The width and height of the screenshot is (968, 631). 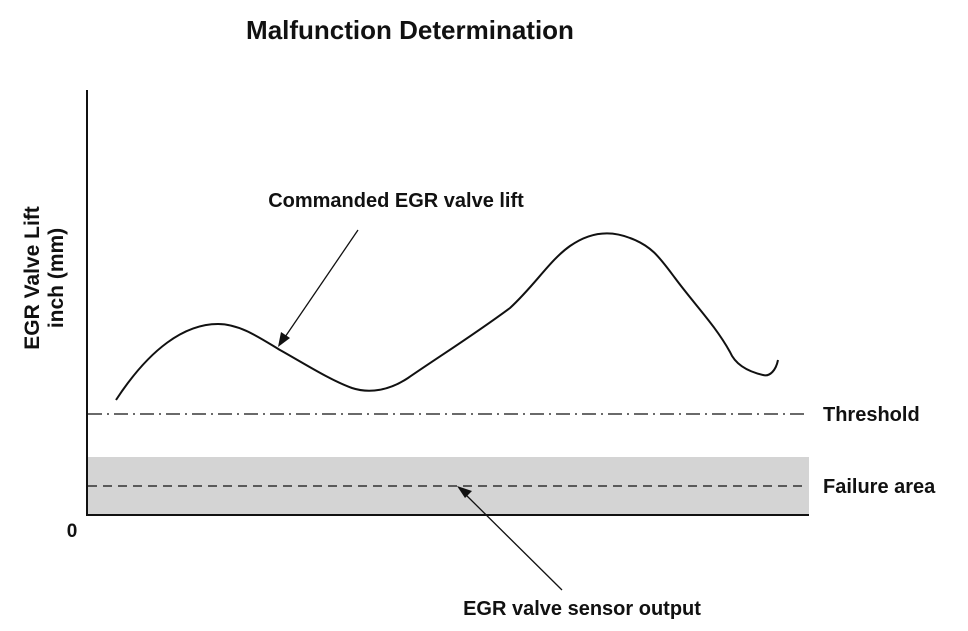 I want to click on commanded-arrow-head, so click(x=284, y=339).